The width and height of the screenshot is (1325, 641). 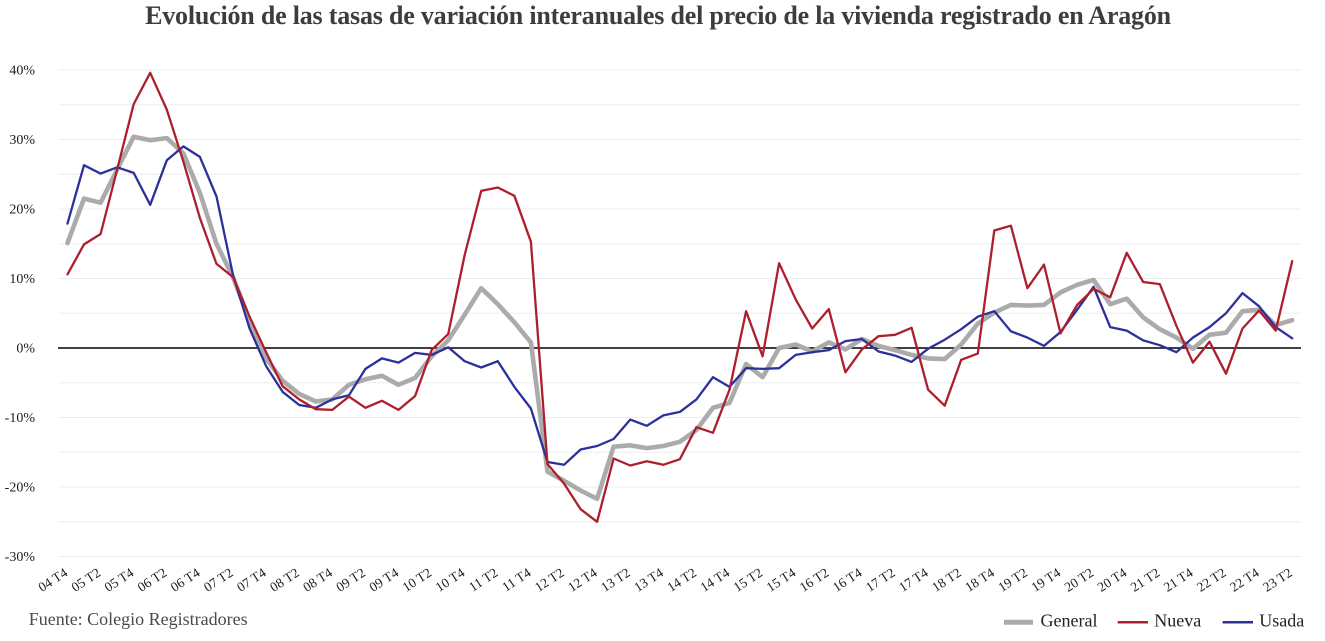 What do you see at coordinates (22, 140) in the screenshot?
I see `svg-text: 30%` at bounding box center [22, 140].